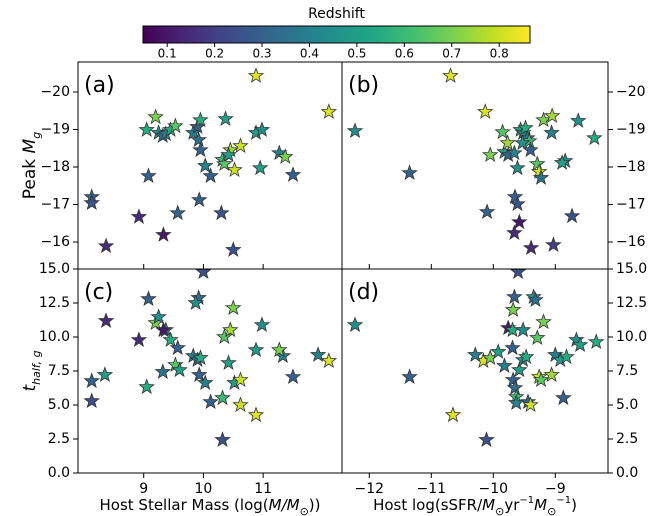 This screenshot has height=516, width=649. I want to click on colorbar-tick-label: 0.8, so click(499, 54).